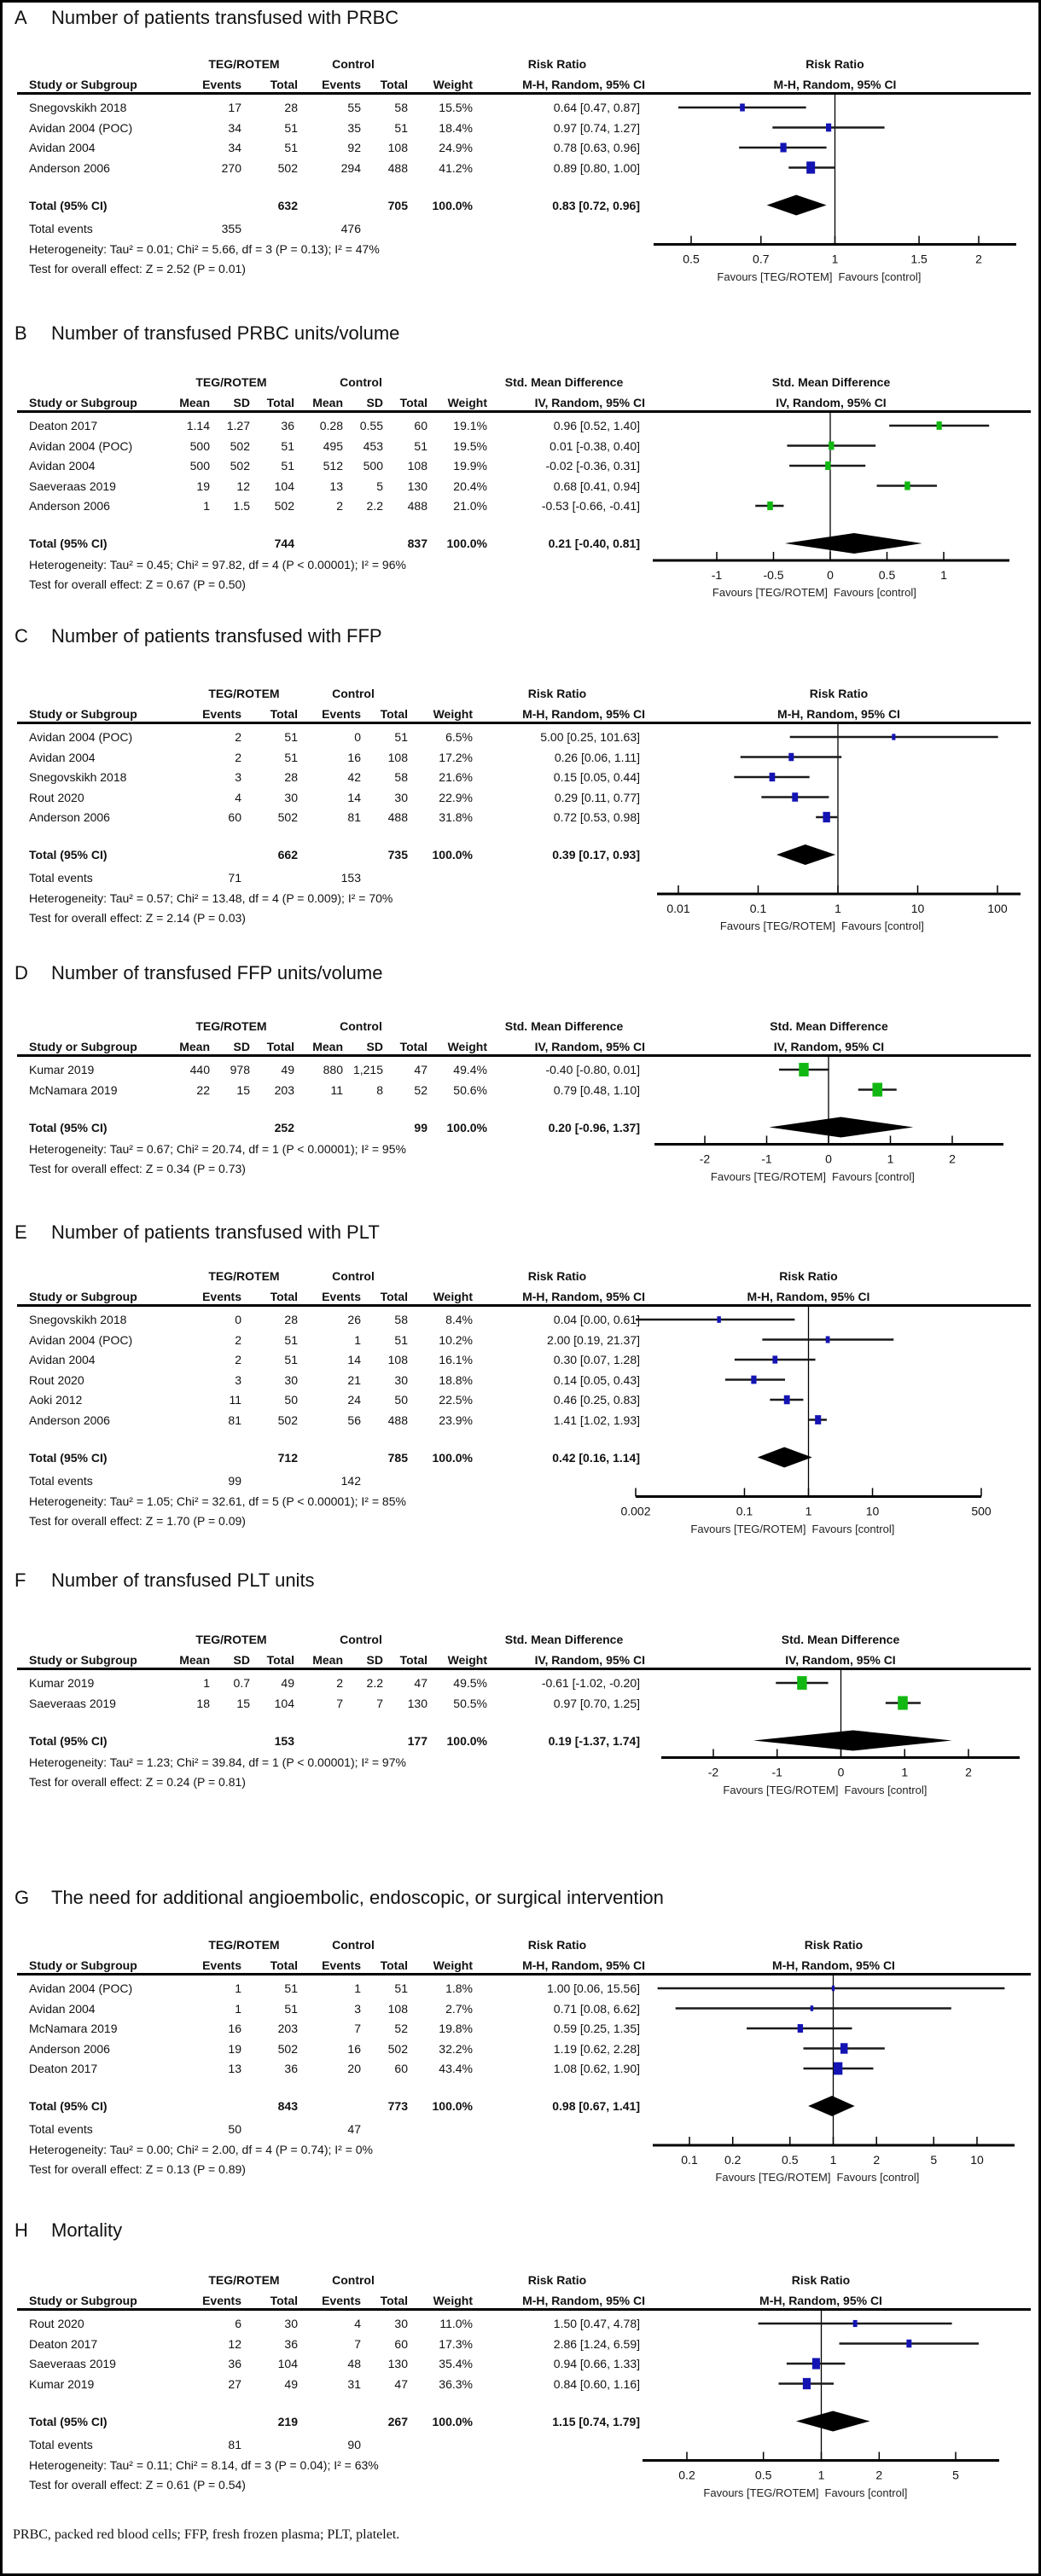  I want to click on column-header: M-H, Random, 95% CI, so click(584, 2300).